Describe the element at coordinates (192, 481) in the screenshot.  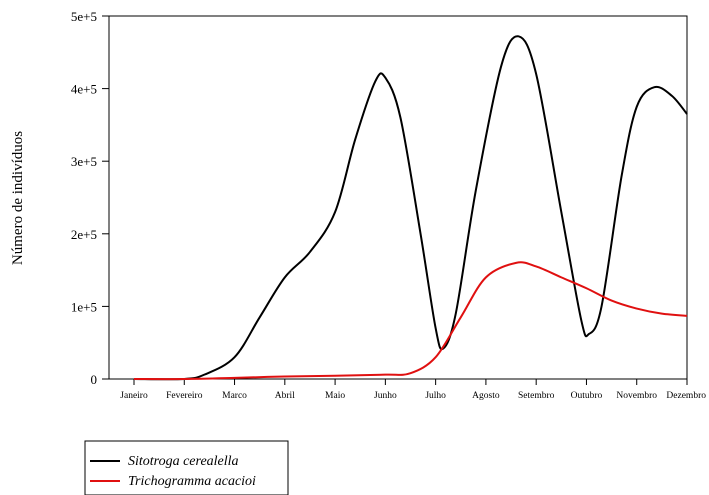
I see `legend-label-trichogramma: Trichogramma acacioi` at that location.